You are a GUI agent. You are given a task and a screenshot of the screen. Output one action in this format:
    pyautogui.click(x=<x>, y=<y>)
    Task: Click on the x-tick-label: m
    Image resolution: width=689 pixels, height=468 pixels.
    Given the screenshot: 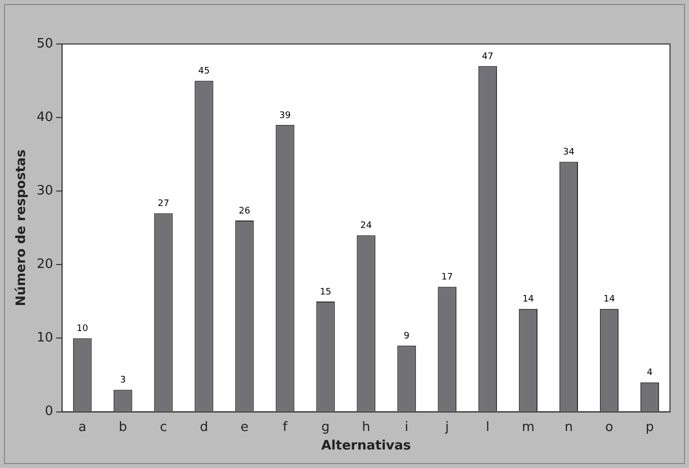 What is the action you would take?
    pyautogui.click(x=528, y=427)
    